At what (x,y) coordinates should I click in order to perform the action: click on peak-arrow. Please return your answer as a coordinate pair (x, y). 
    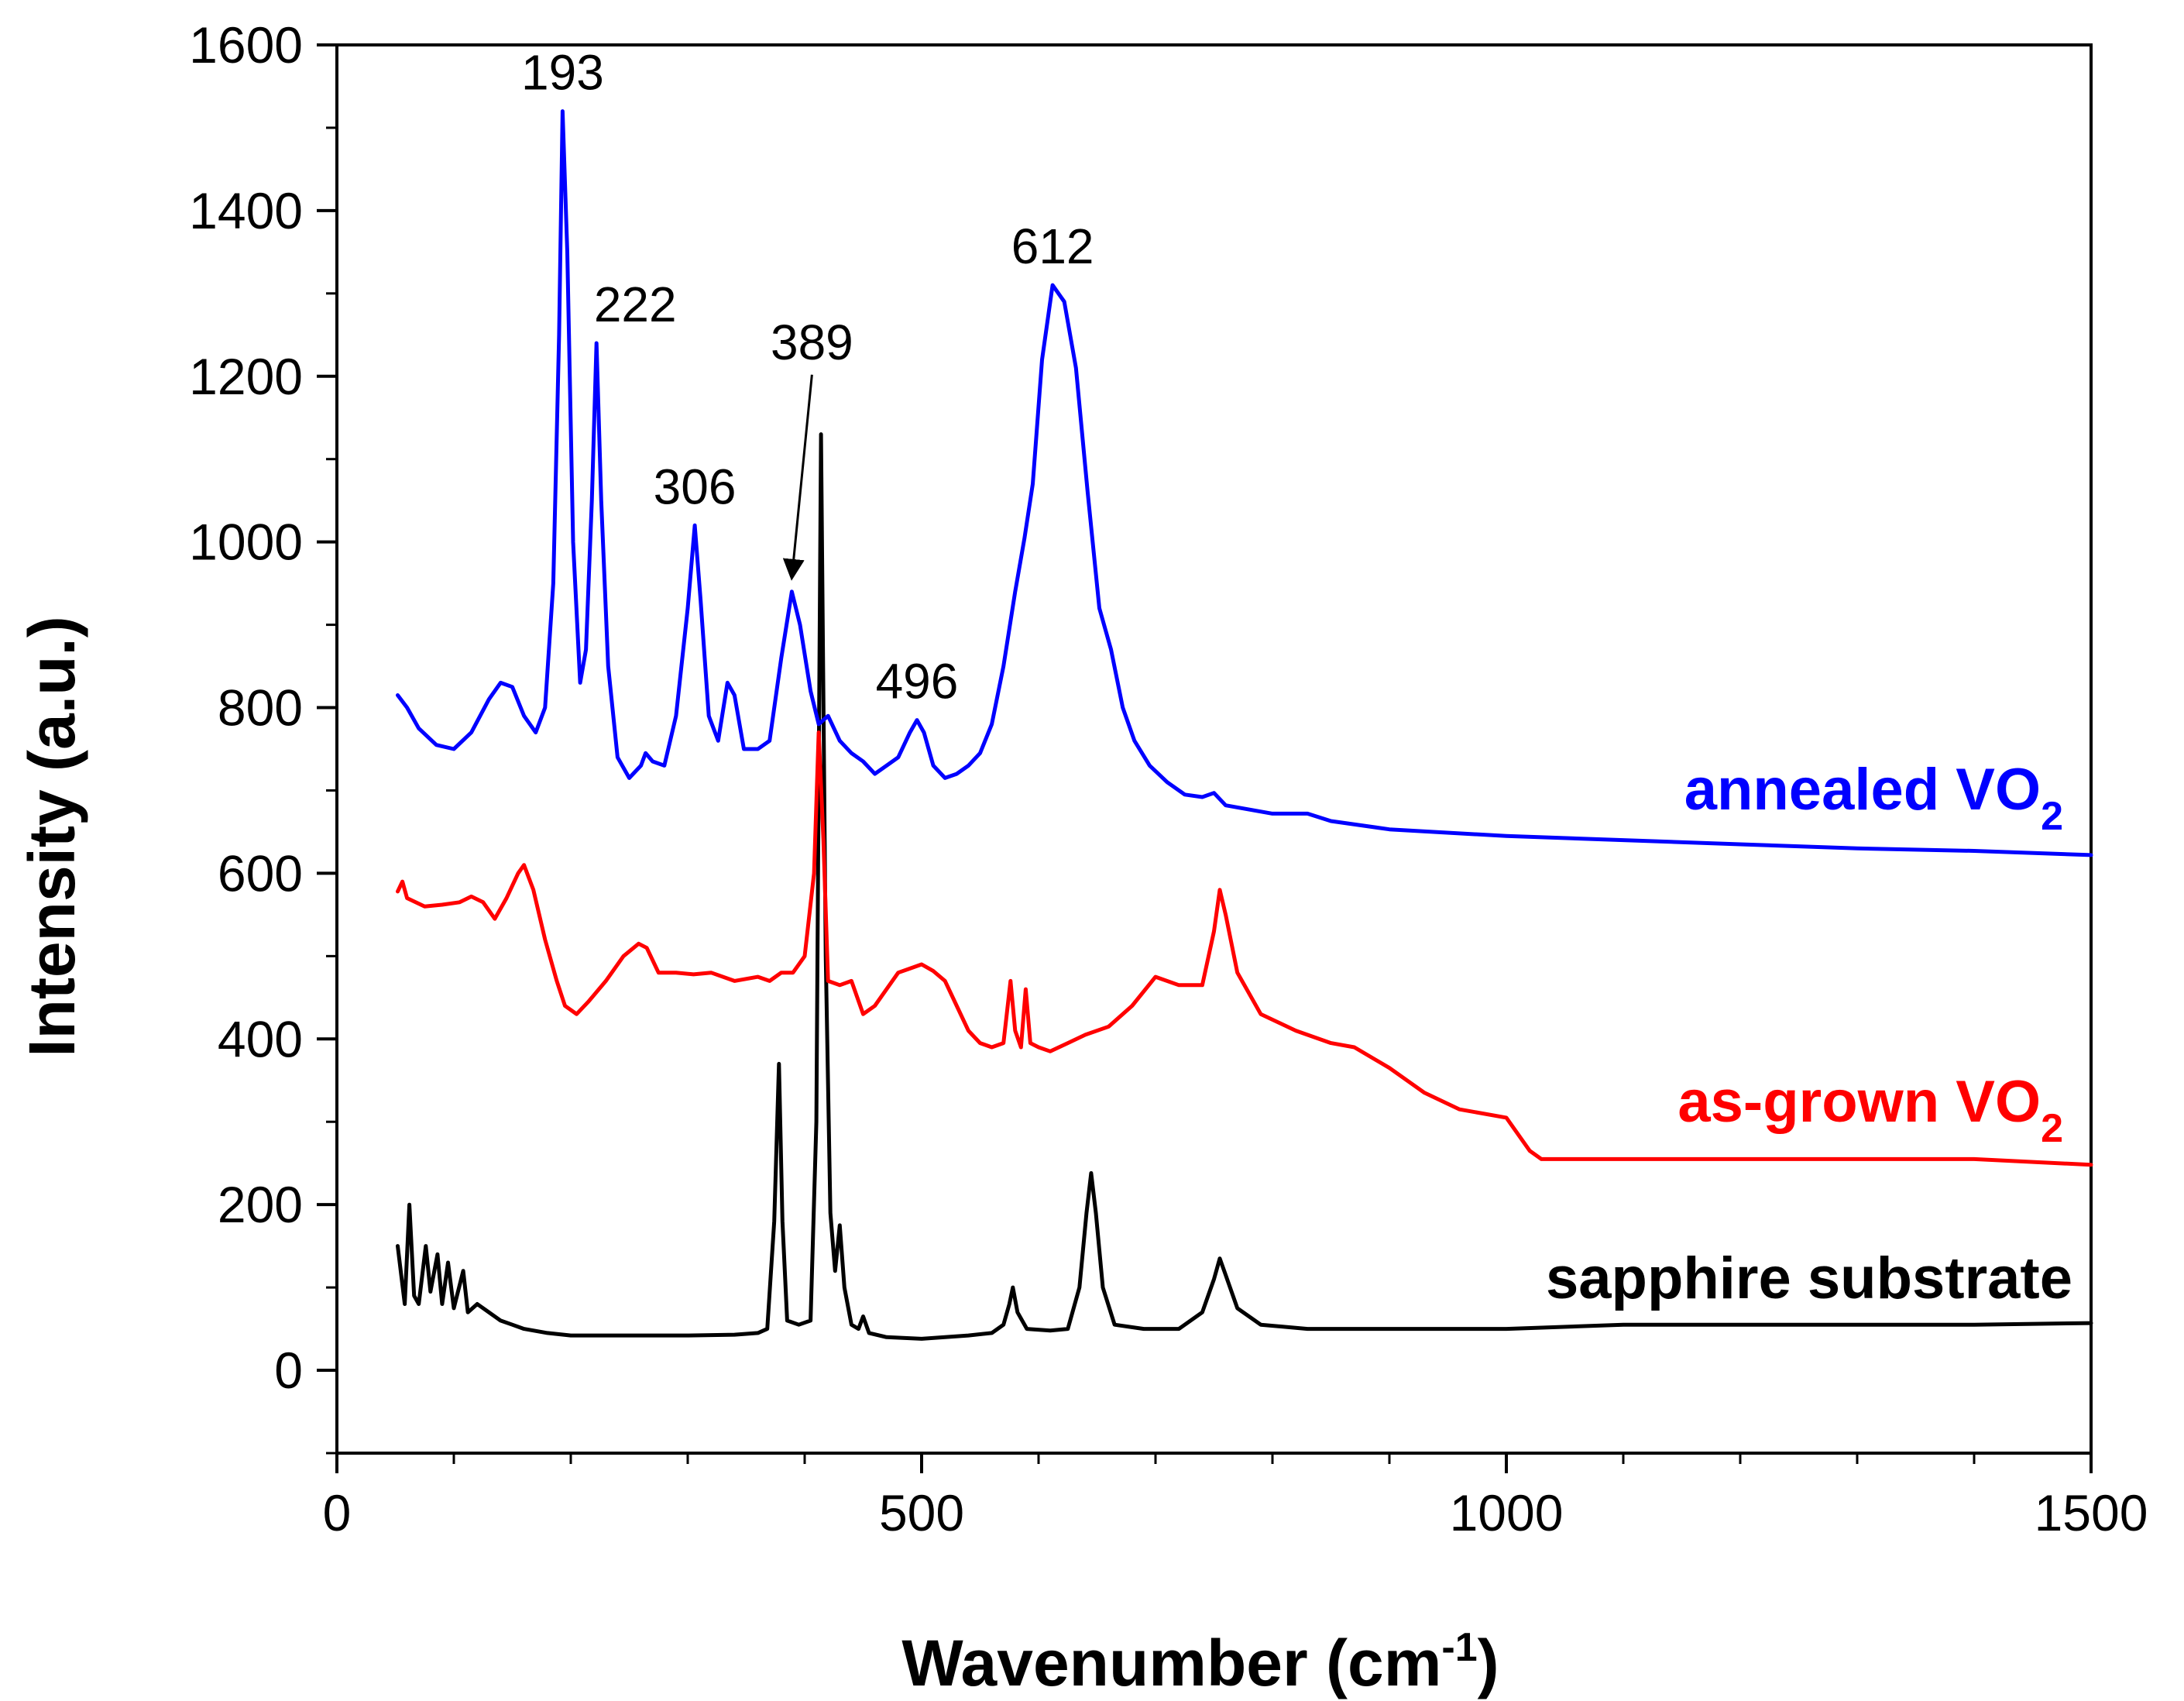
    Looking at the image, I should click on (798, 477).